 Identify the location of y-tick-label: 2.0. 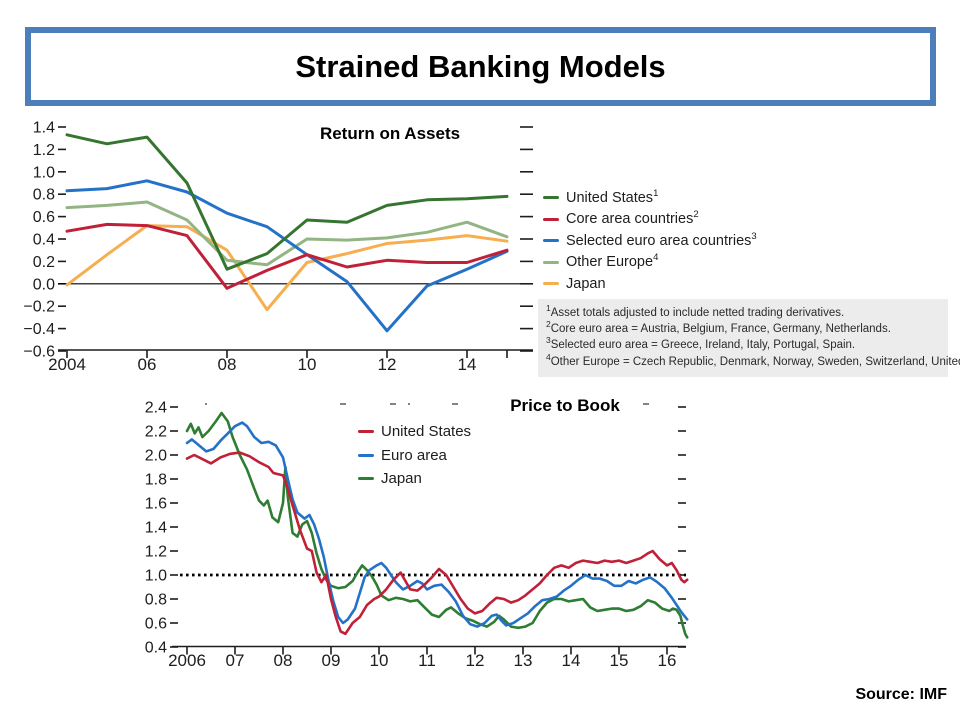
(156, 456).